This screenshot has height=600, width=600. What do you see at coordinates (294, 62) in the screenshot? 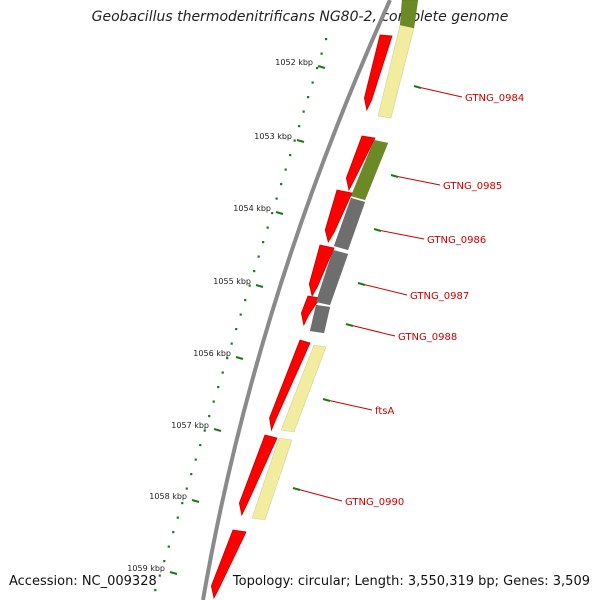
I see `scale-label: 1052 kbp` at bounding box center [294, 62].